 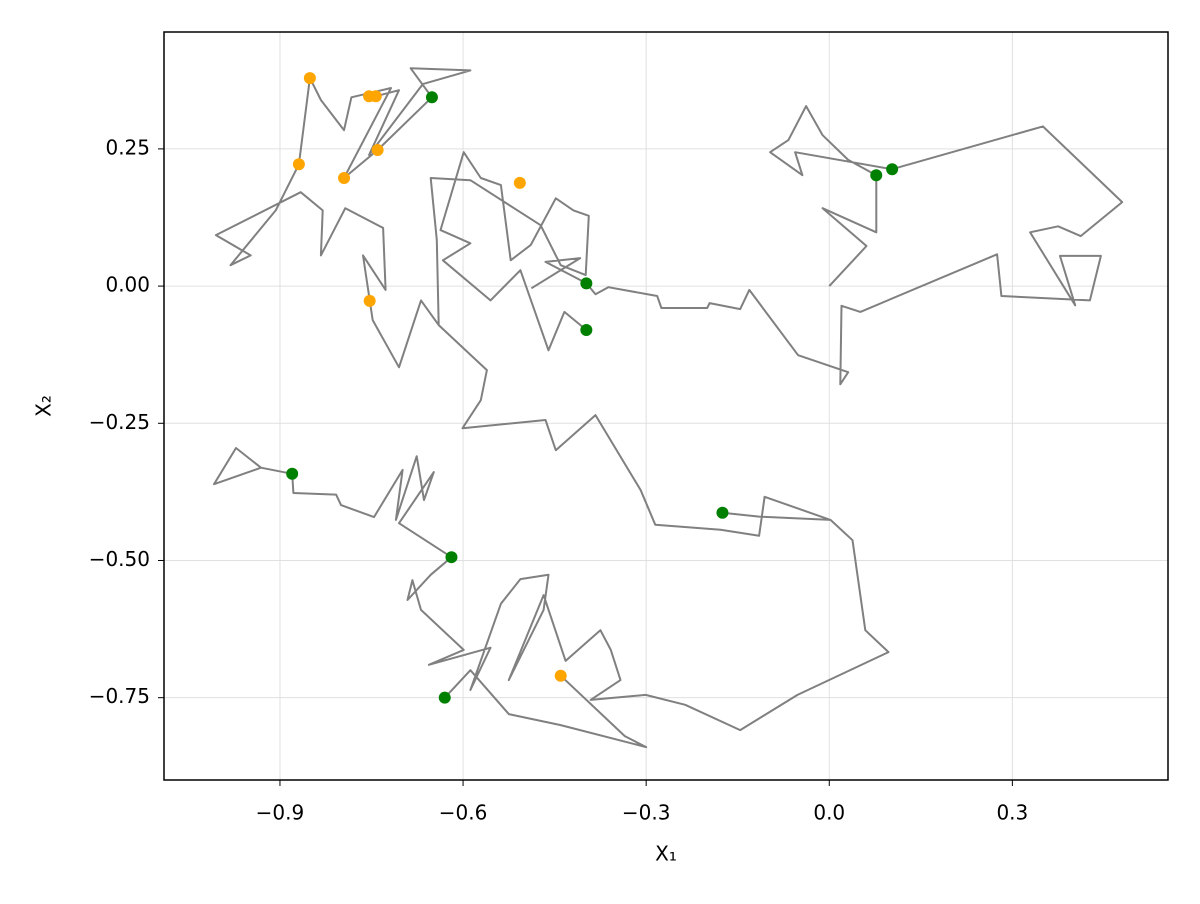 What do you see at coordinates (463, 813) in the screenshot?
I see `x-tick-label: −0.6` at bounding box center [463, 813].